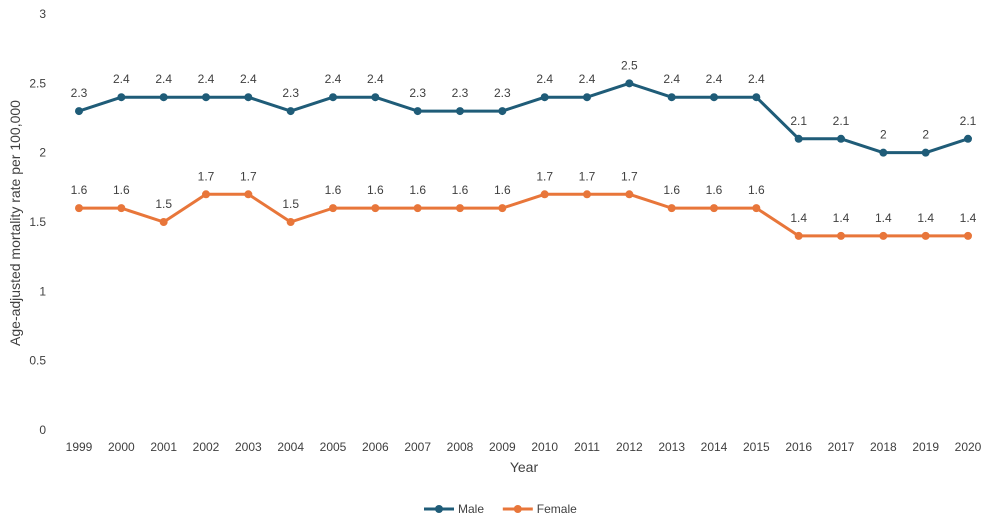 The width and height of the screenshot is (1000, 523). What do you see at coordinates (42, 153) in the screenshot?
I see `y-tick-label: 2` at bounding box center [42, 153].